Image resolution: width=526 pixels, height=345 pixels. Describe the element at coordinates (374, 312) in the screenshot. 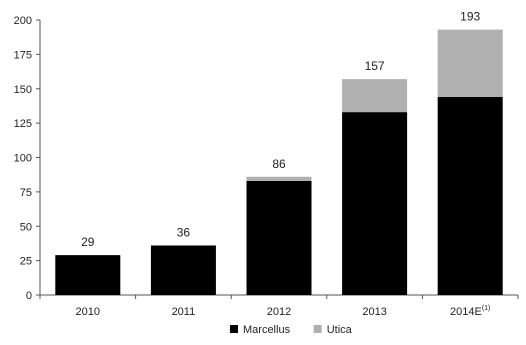

I see `x-tick-label: 2013` at that location.